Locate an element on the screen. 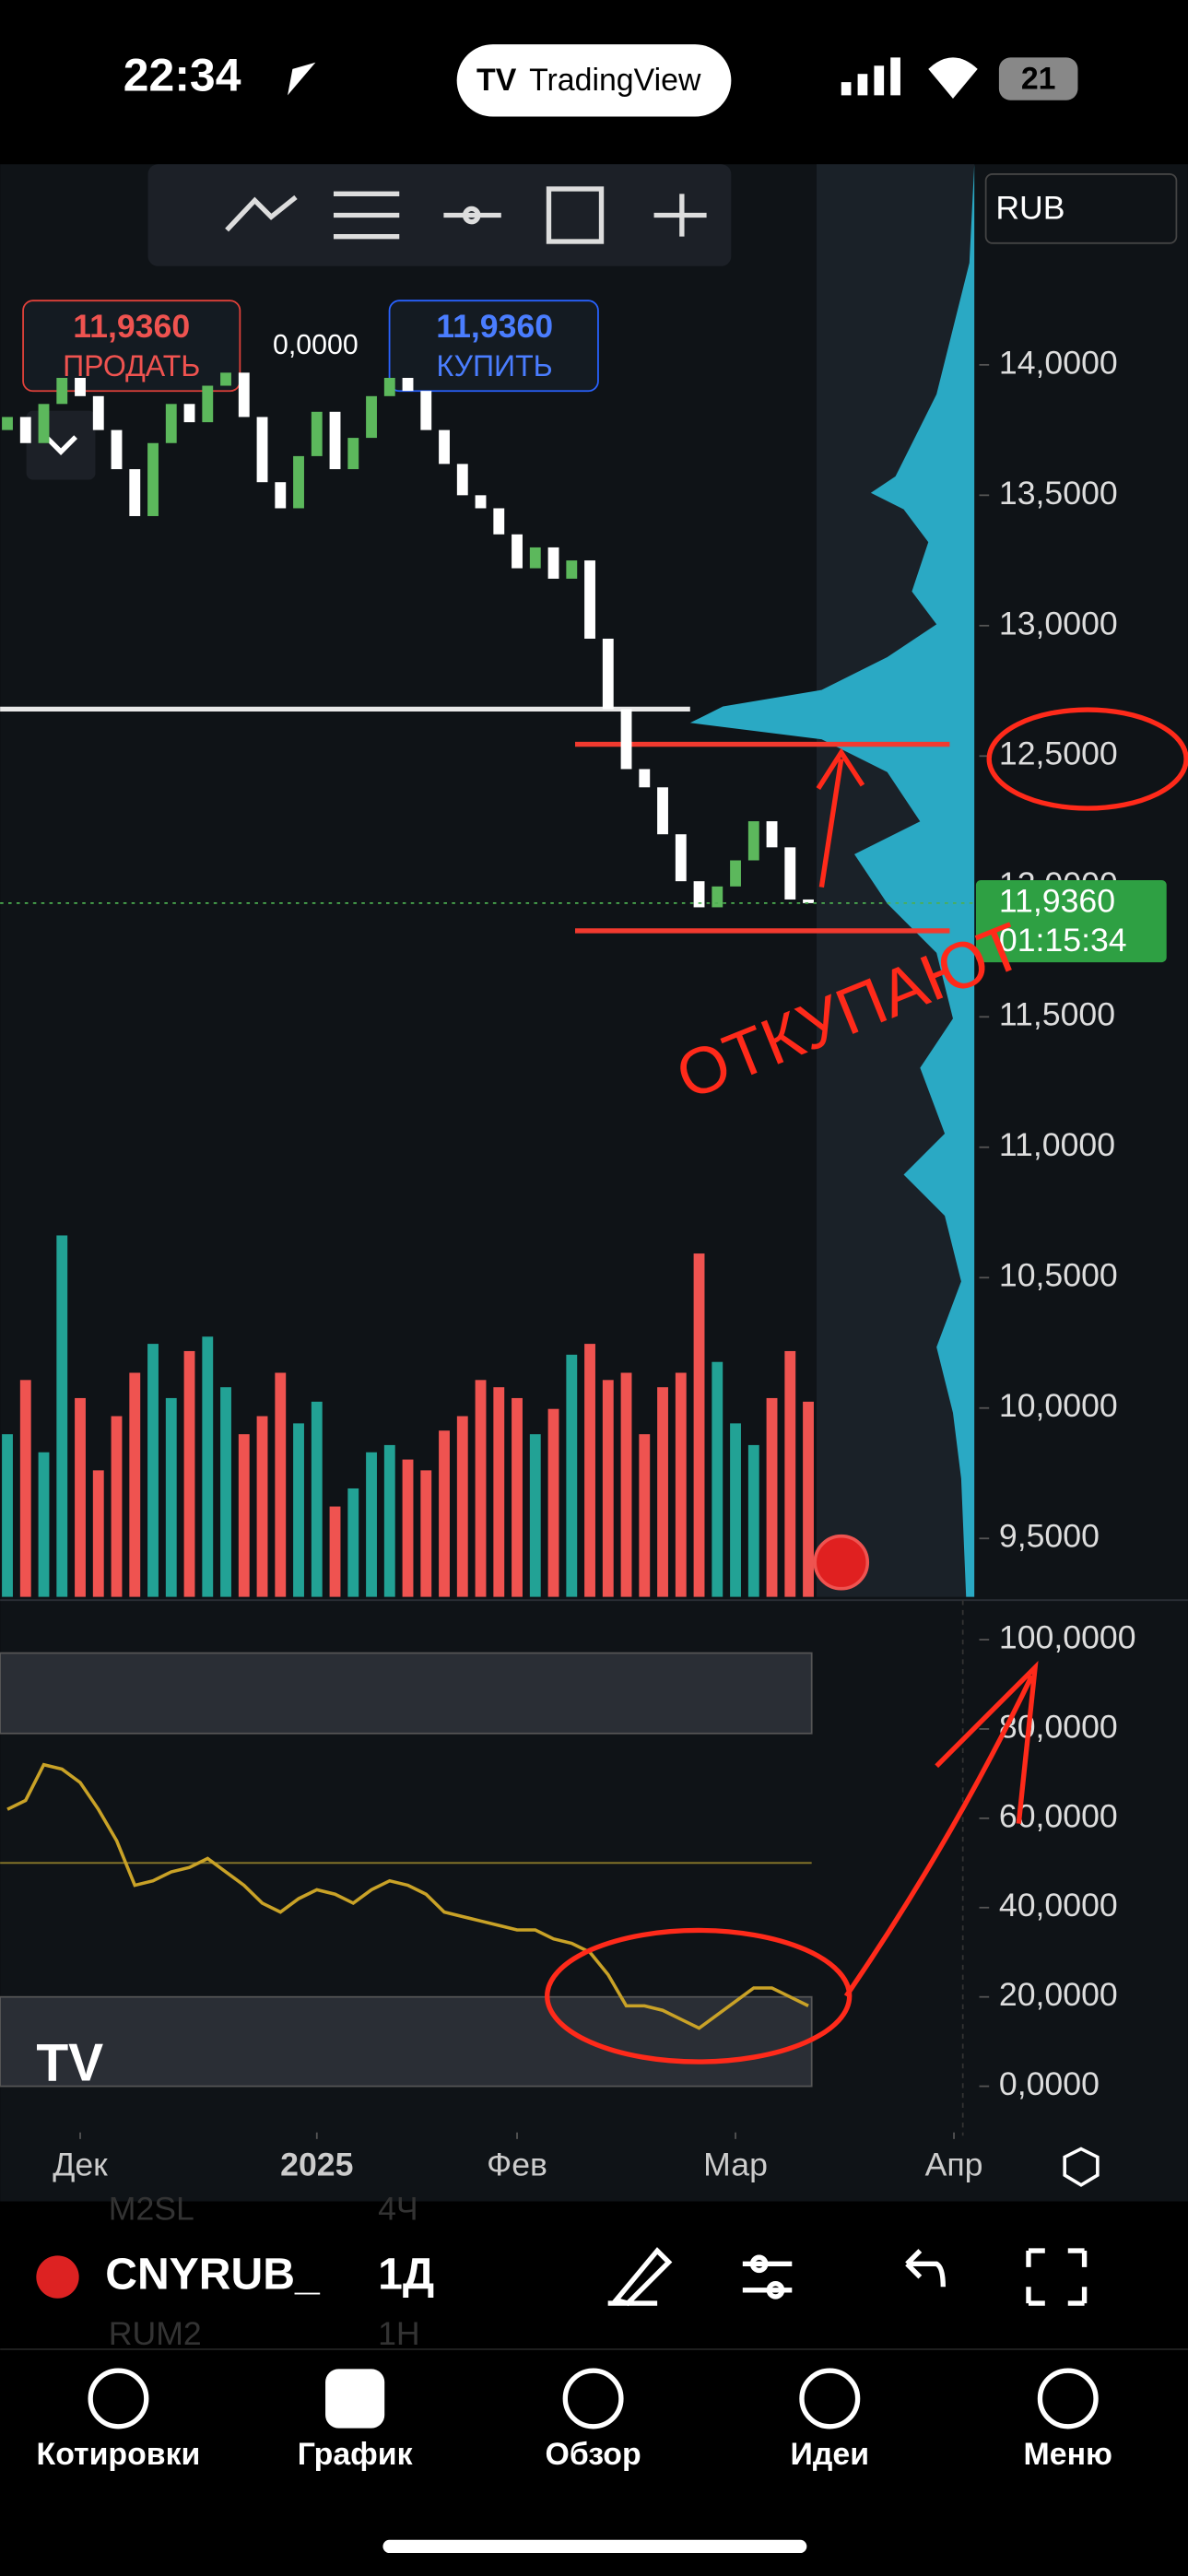 Image resolution: width=1188 pixels, height=2576 pixels. nav-label: Обзор is located at coordinates (593, 2454).